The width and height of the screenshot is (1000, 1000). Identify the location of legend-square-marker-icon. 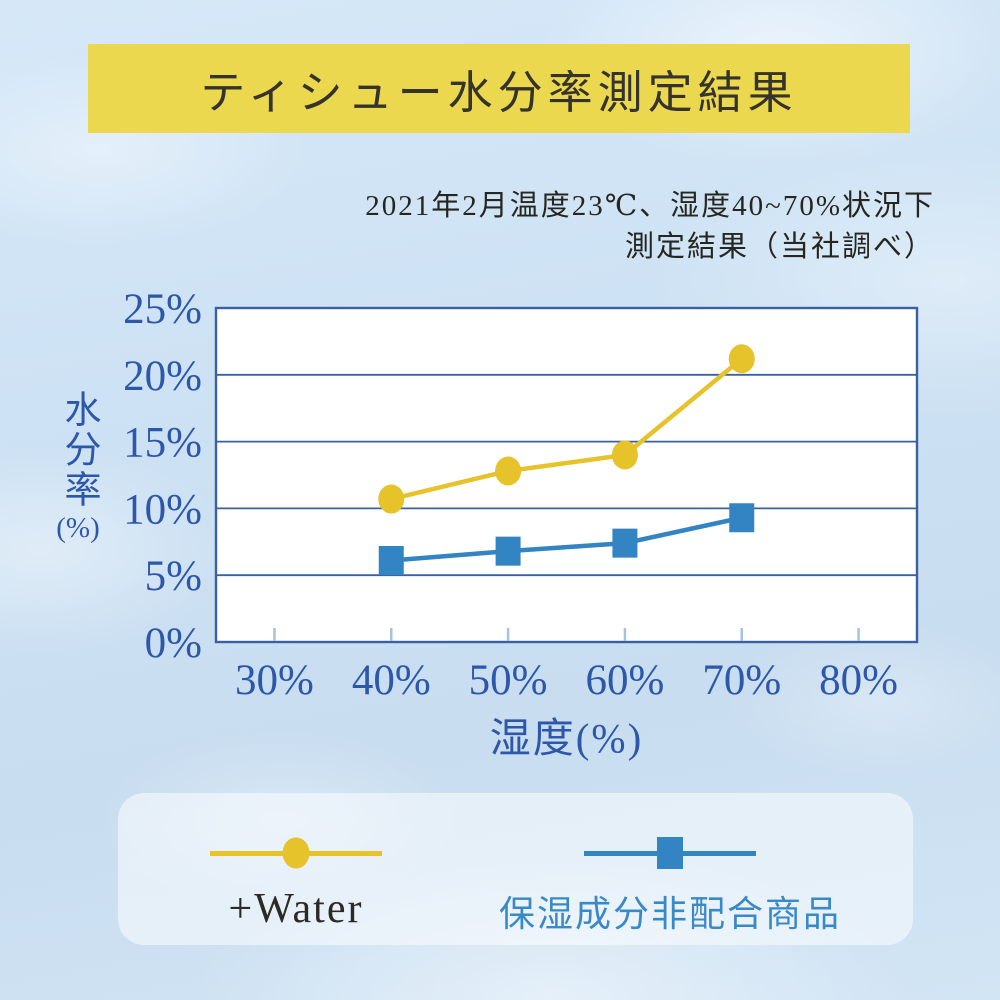
(669, 853).